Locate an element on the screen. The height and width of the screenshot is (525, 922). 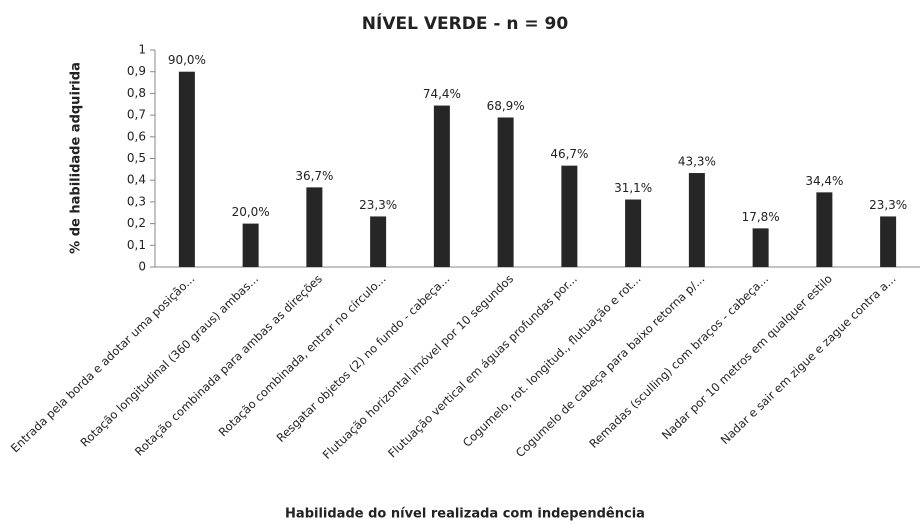
y-axis-title: % de habilidade adquirida is located at coordinates (76, 158).